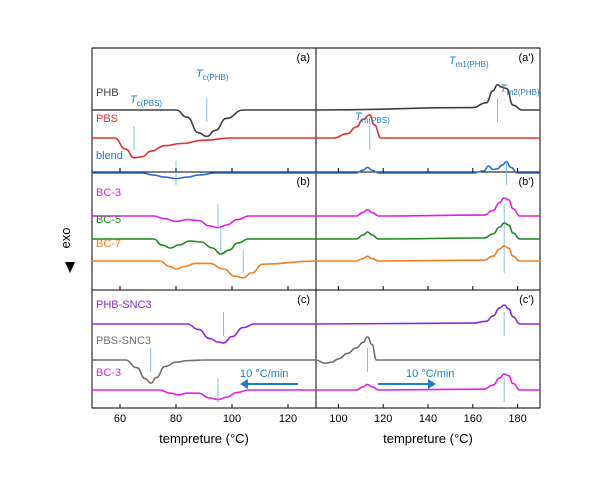 The image size is (600, 480). What do you see at coordinates (176, 419) in the screenshot?
I see `x-tick-label: 80` at bounding box center [176, 419].